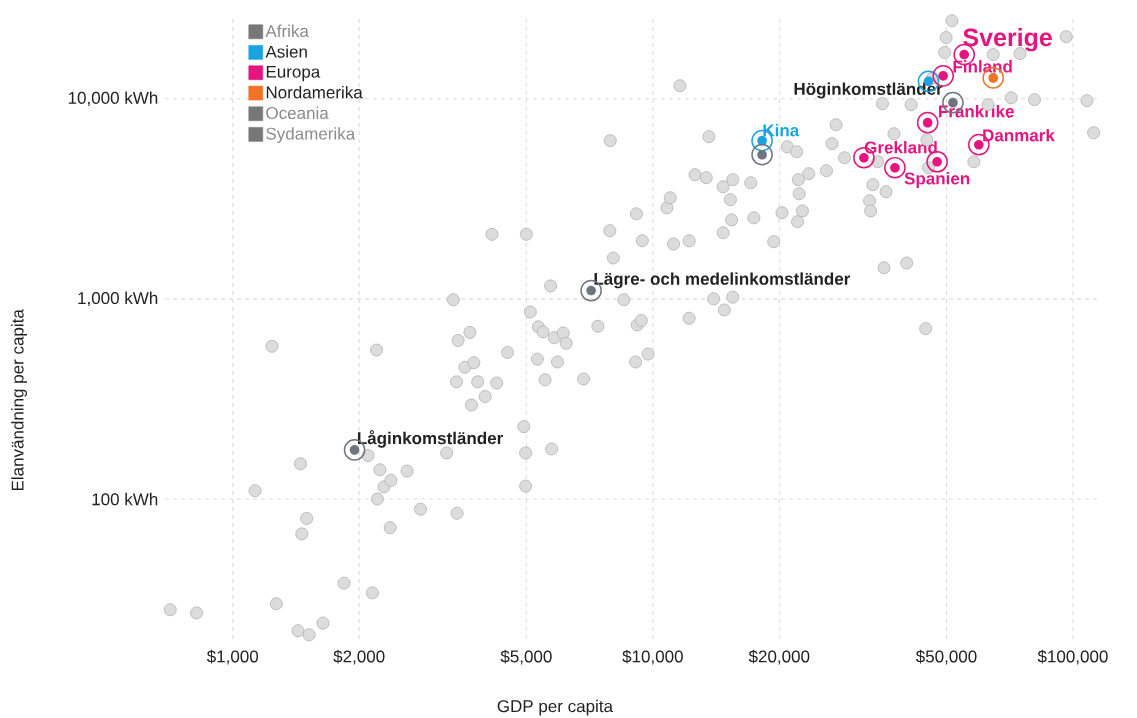  What do you see at coordinates (946, 657) in the screenshot?
I see `x-tick-label: $50,000` at bounding box center [946, 657].